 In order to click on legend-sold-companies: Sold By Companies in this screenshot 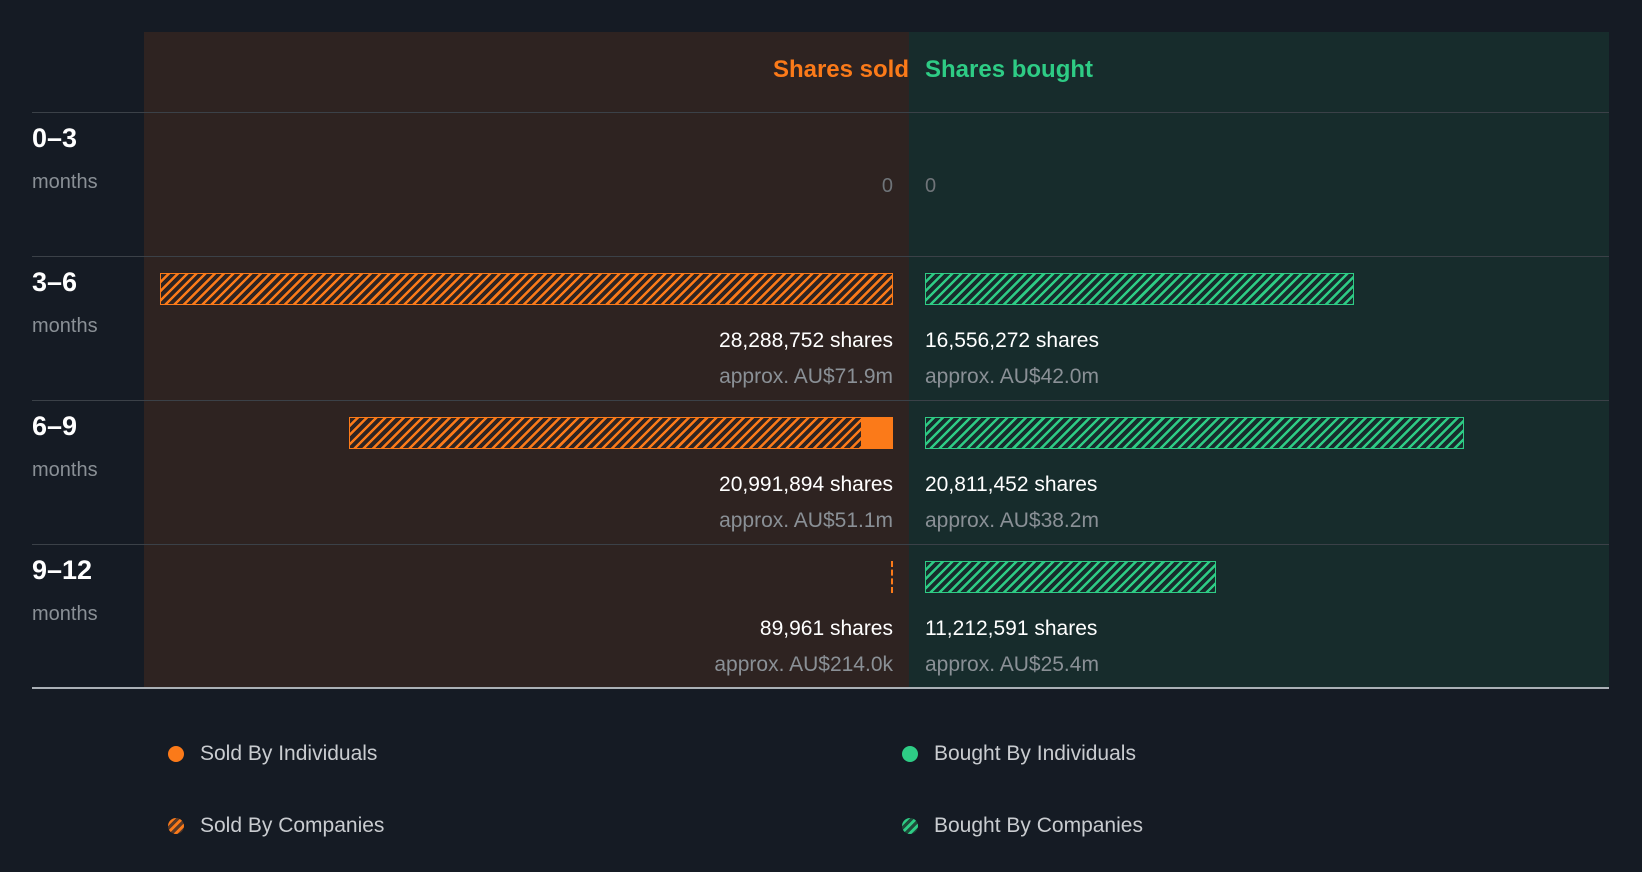, I will do `click(276, 826)`.